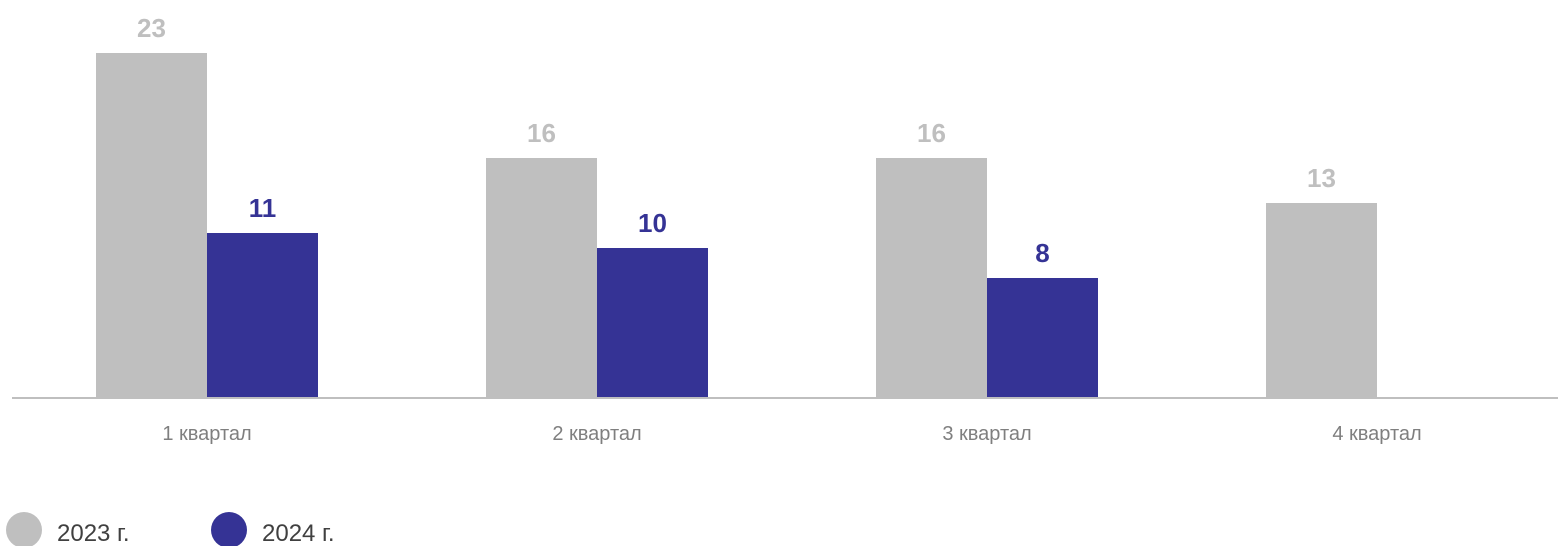 Image resolution: width=1558 pixels, height=546 pixels. Describe the element at coordinates (262, 315) in the screenshot. I see `bar-series2-q1` at that location.